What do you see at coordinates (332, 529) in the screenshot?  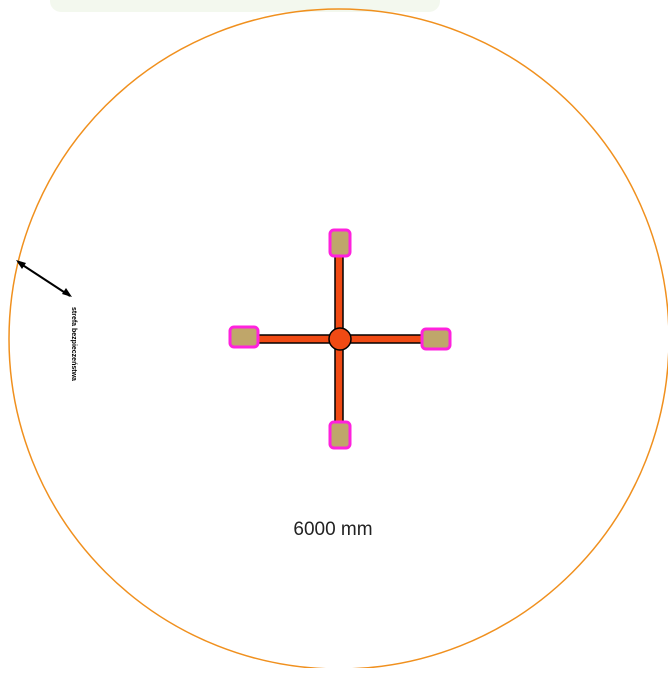 I see `dimension-label: 6000 mm` at bounding box center [332, 529].